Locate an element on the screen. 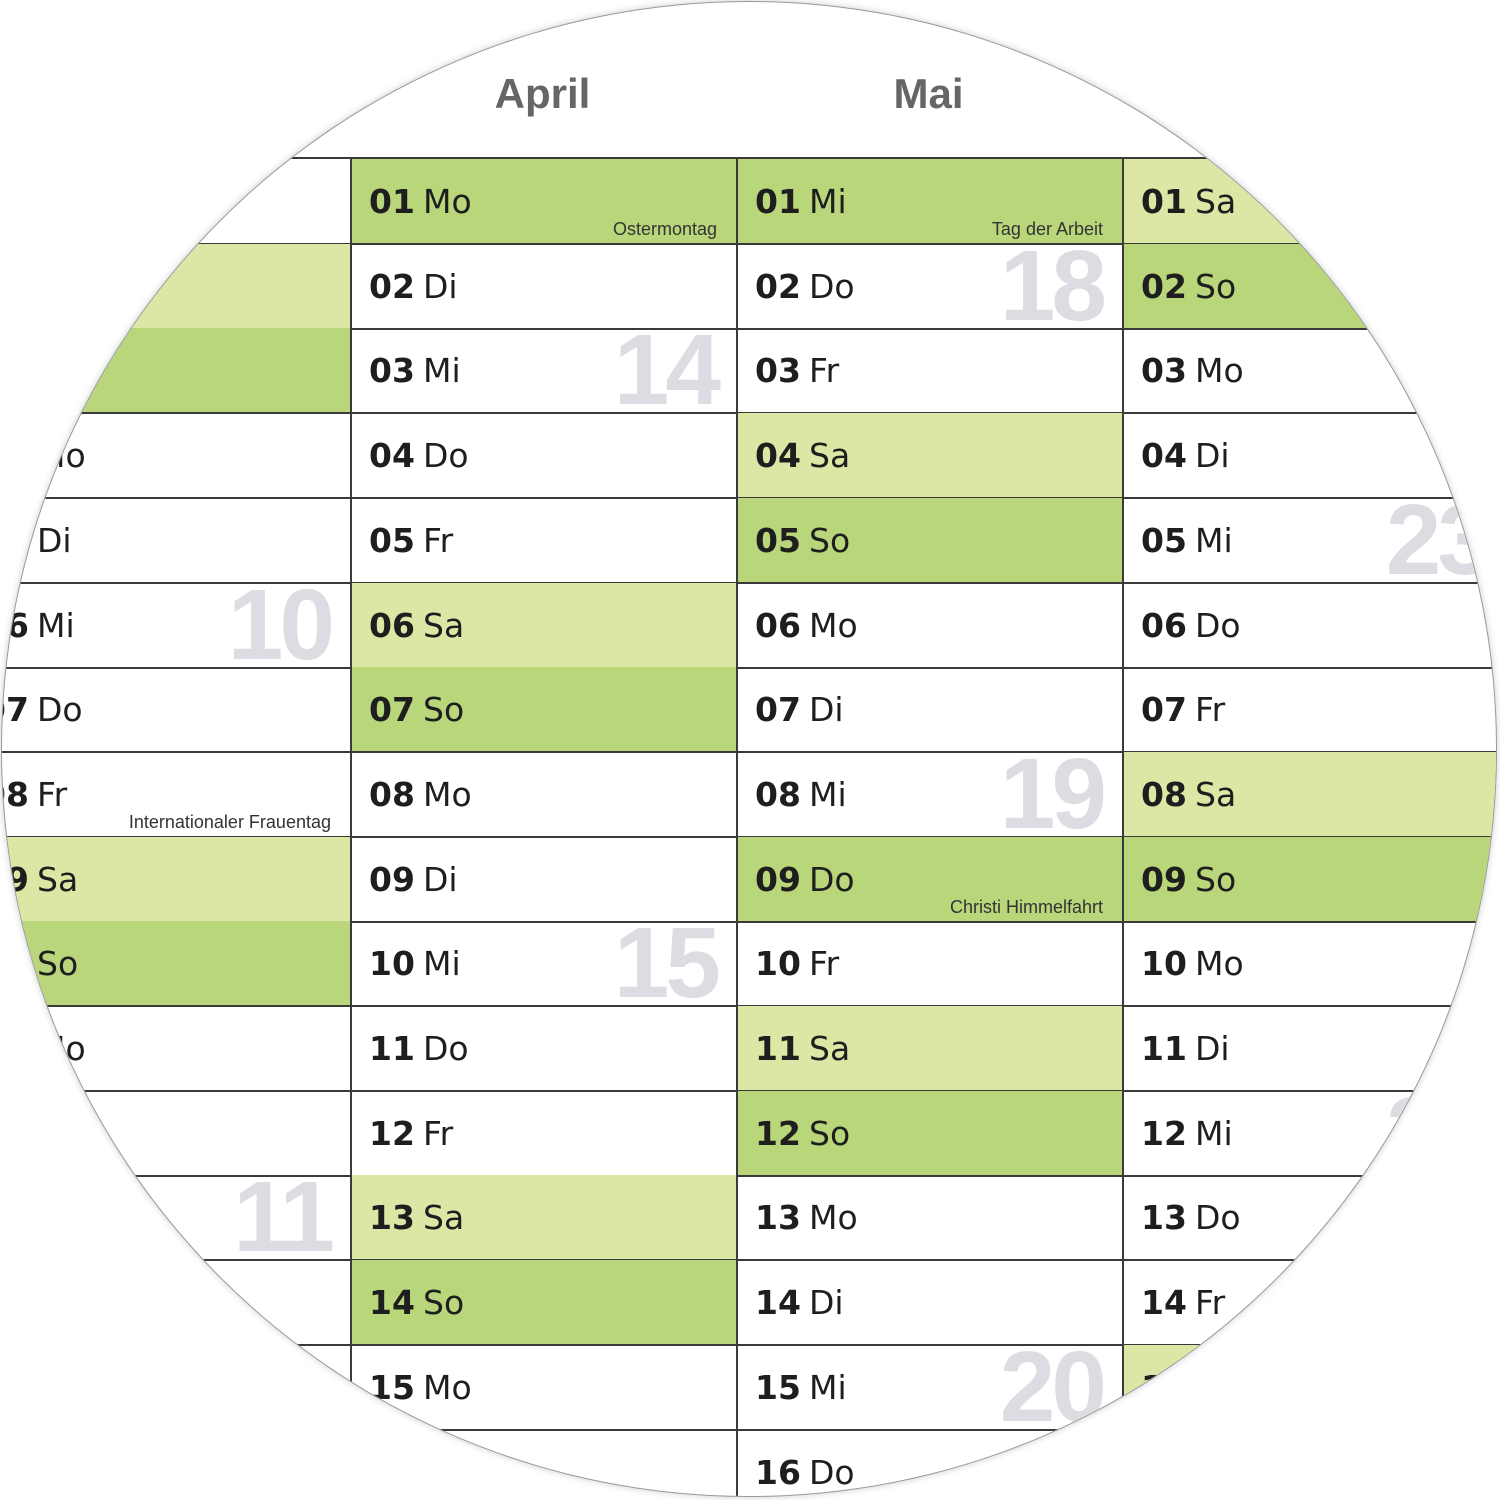  day-cell: 04 Do is located at coordinates (544, 456).